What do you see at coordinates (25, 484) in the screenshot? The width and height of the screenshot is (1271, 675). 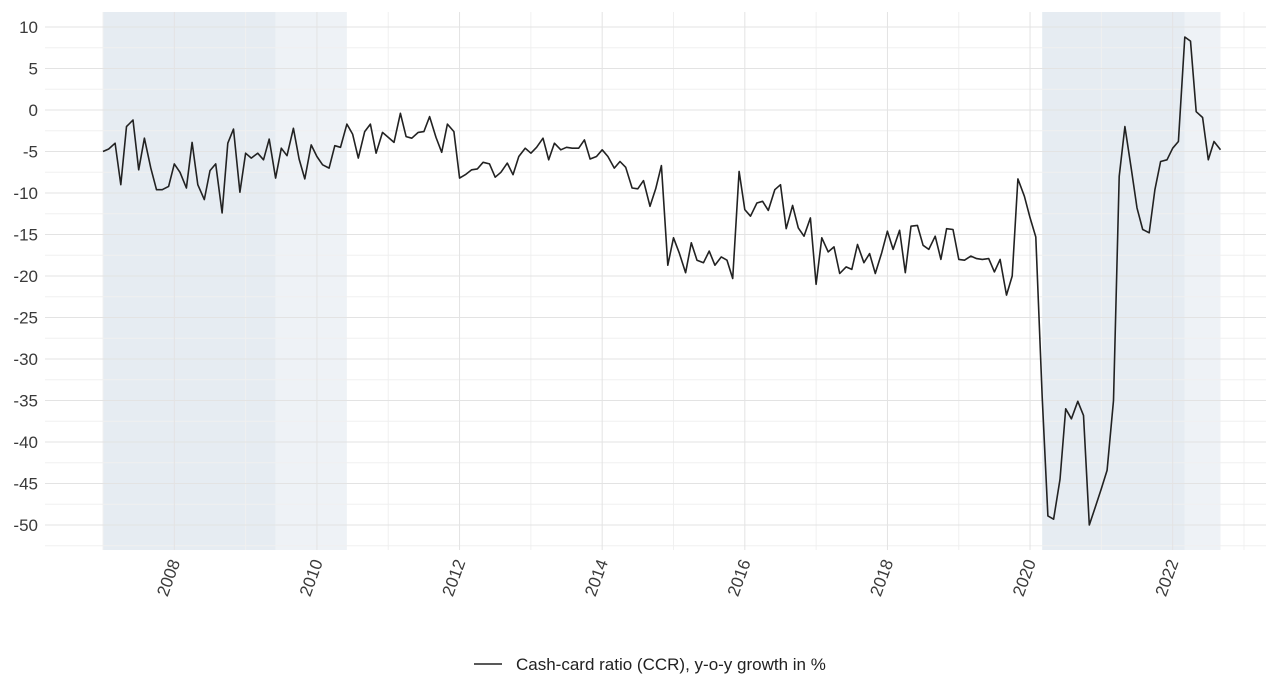 I see `y-tick-label: -45` at bounding box center [25, 484].